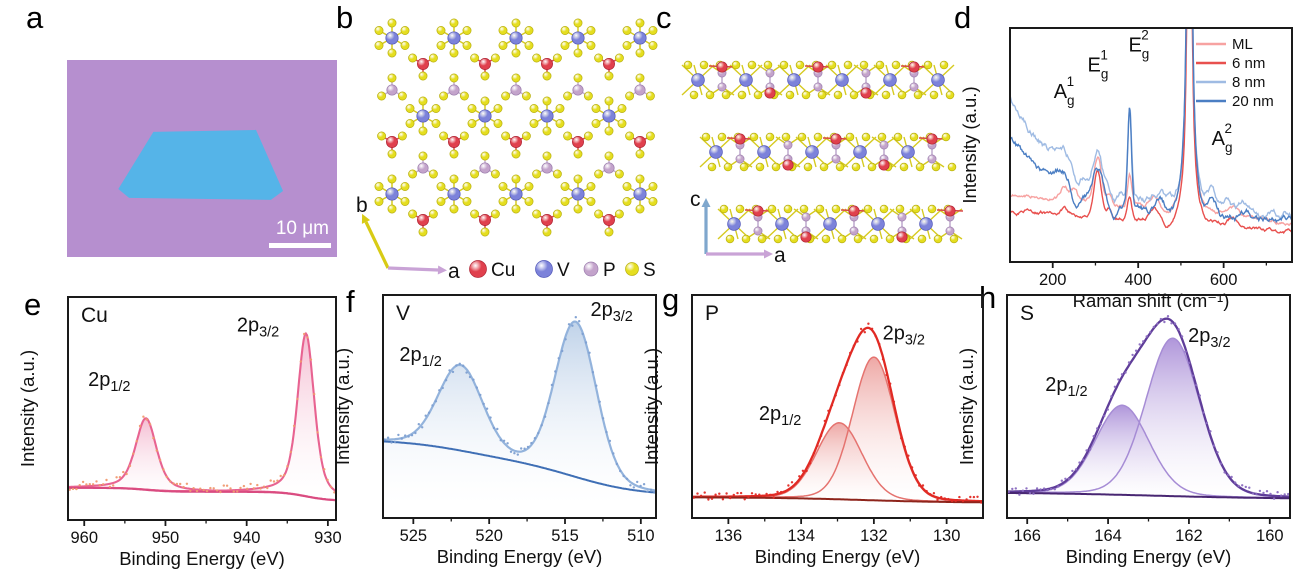 This screenshot has height=574, width=1300. Describe the element at coordinates (609, 270) in the screenshot. I see `atom-legend-label-P: P` at that location.